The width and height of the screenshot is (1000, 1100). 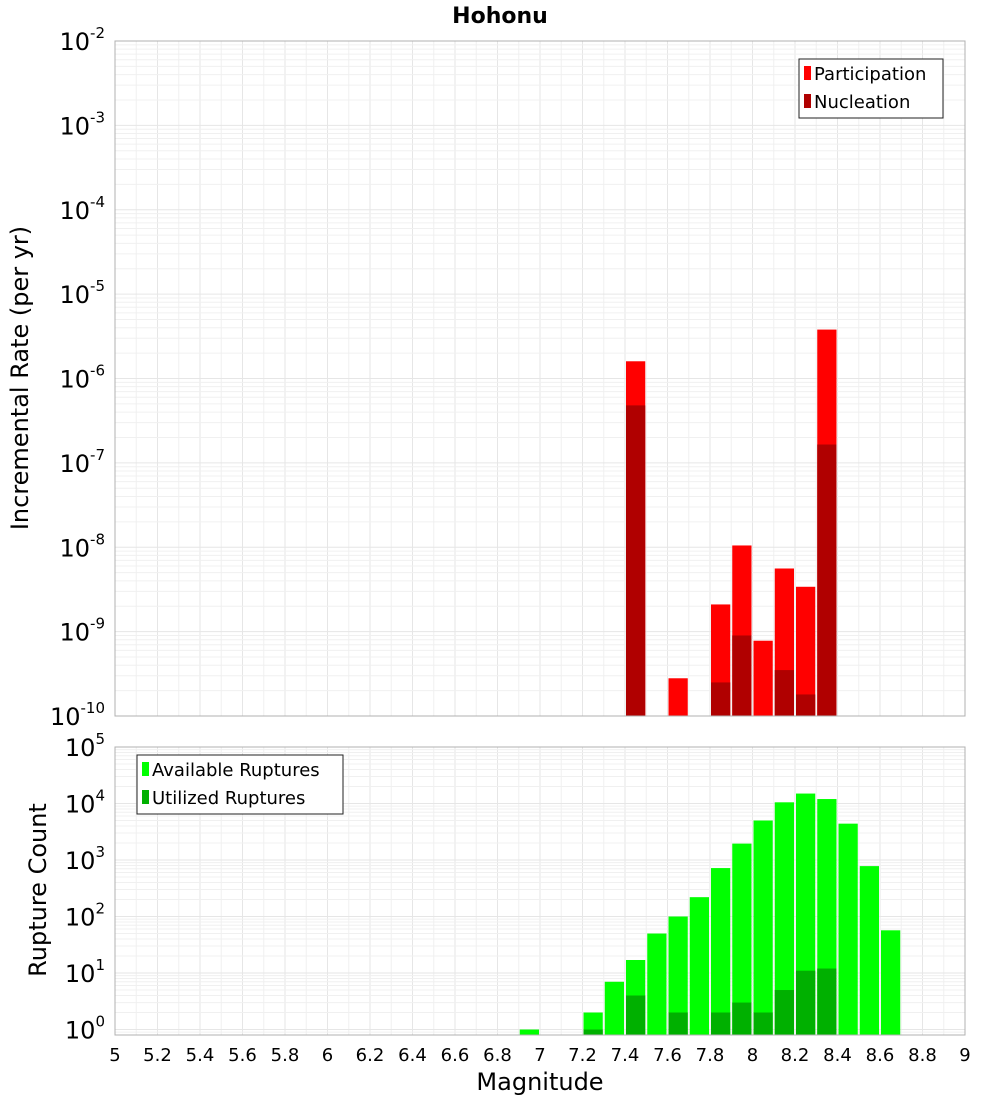 What do you see at coordinates (710, 1055) in the screenshot?
I see `x-tick-label: 7.8` at bounding box center [710, 1055].